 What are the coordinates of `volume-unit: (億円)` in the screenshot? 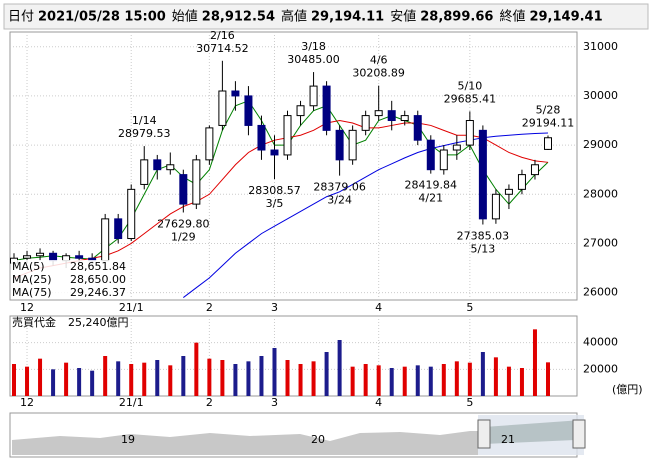 It's located at (627, 389).